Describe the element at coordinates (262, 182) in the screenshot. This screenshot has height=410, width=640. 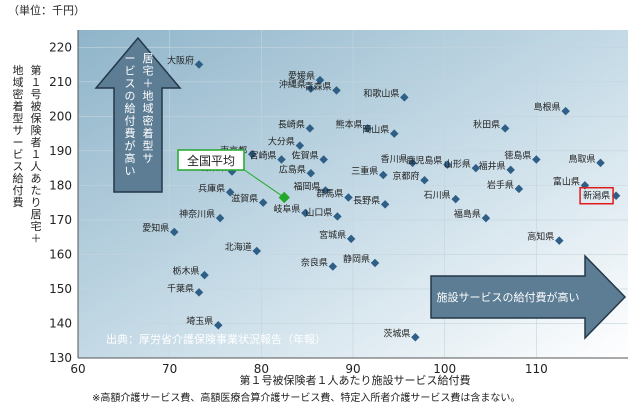
I see `average-leader-line` at that location.